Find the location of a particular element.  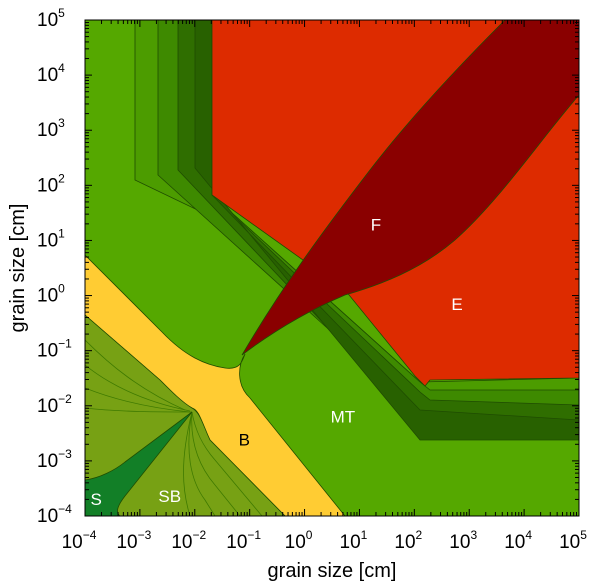

region-label-mt: MT is located at coordinates (343, 416).